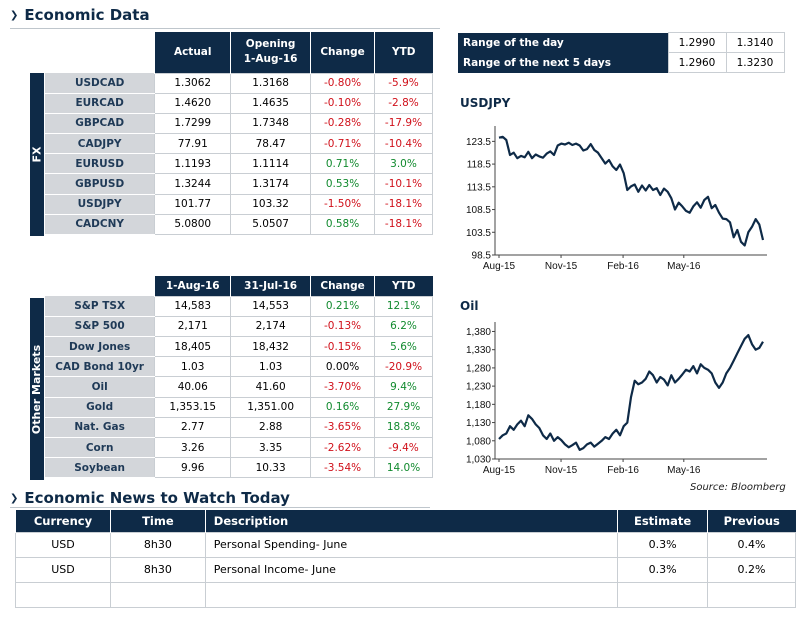  Describe the element at coordinates (193, 123) in the screenshot. I see `fx-actual: 1.7299` at that location.